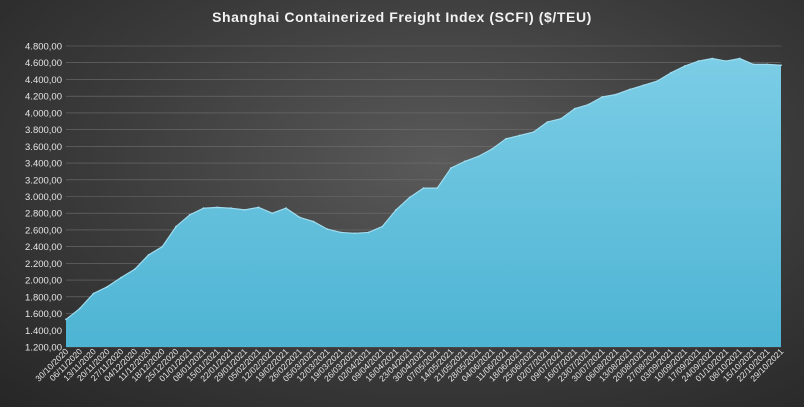 The height and width of the screenshot is (407, 804). Describe the element at coordinates (43, 80) in the screenshot. I see `y-tick-label: 4.400,00` at that location.